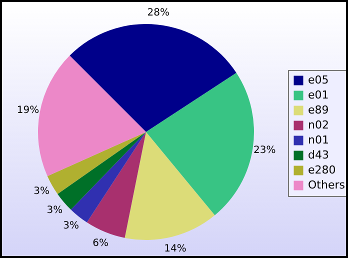  What do you see at coordinates (318, 140) in the screenshot?
I see `legend-label: n01` at bounding box center [318, 140].